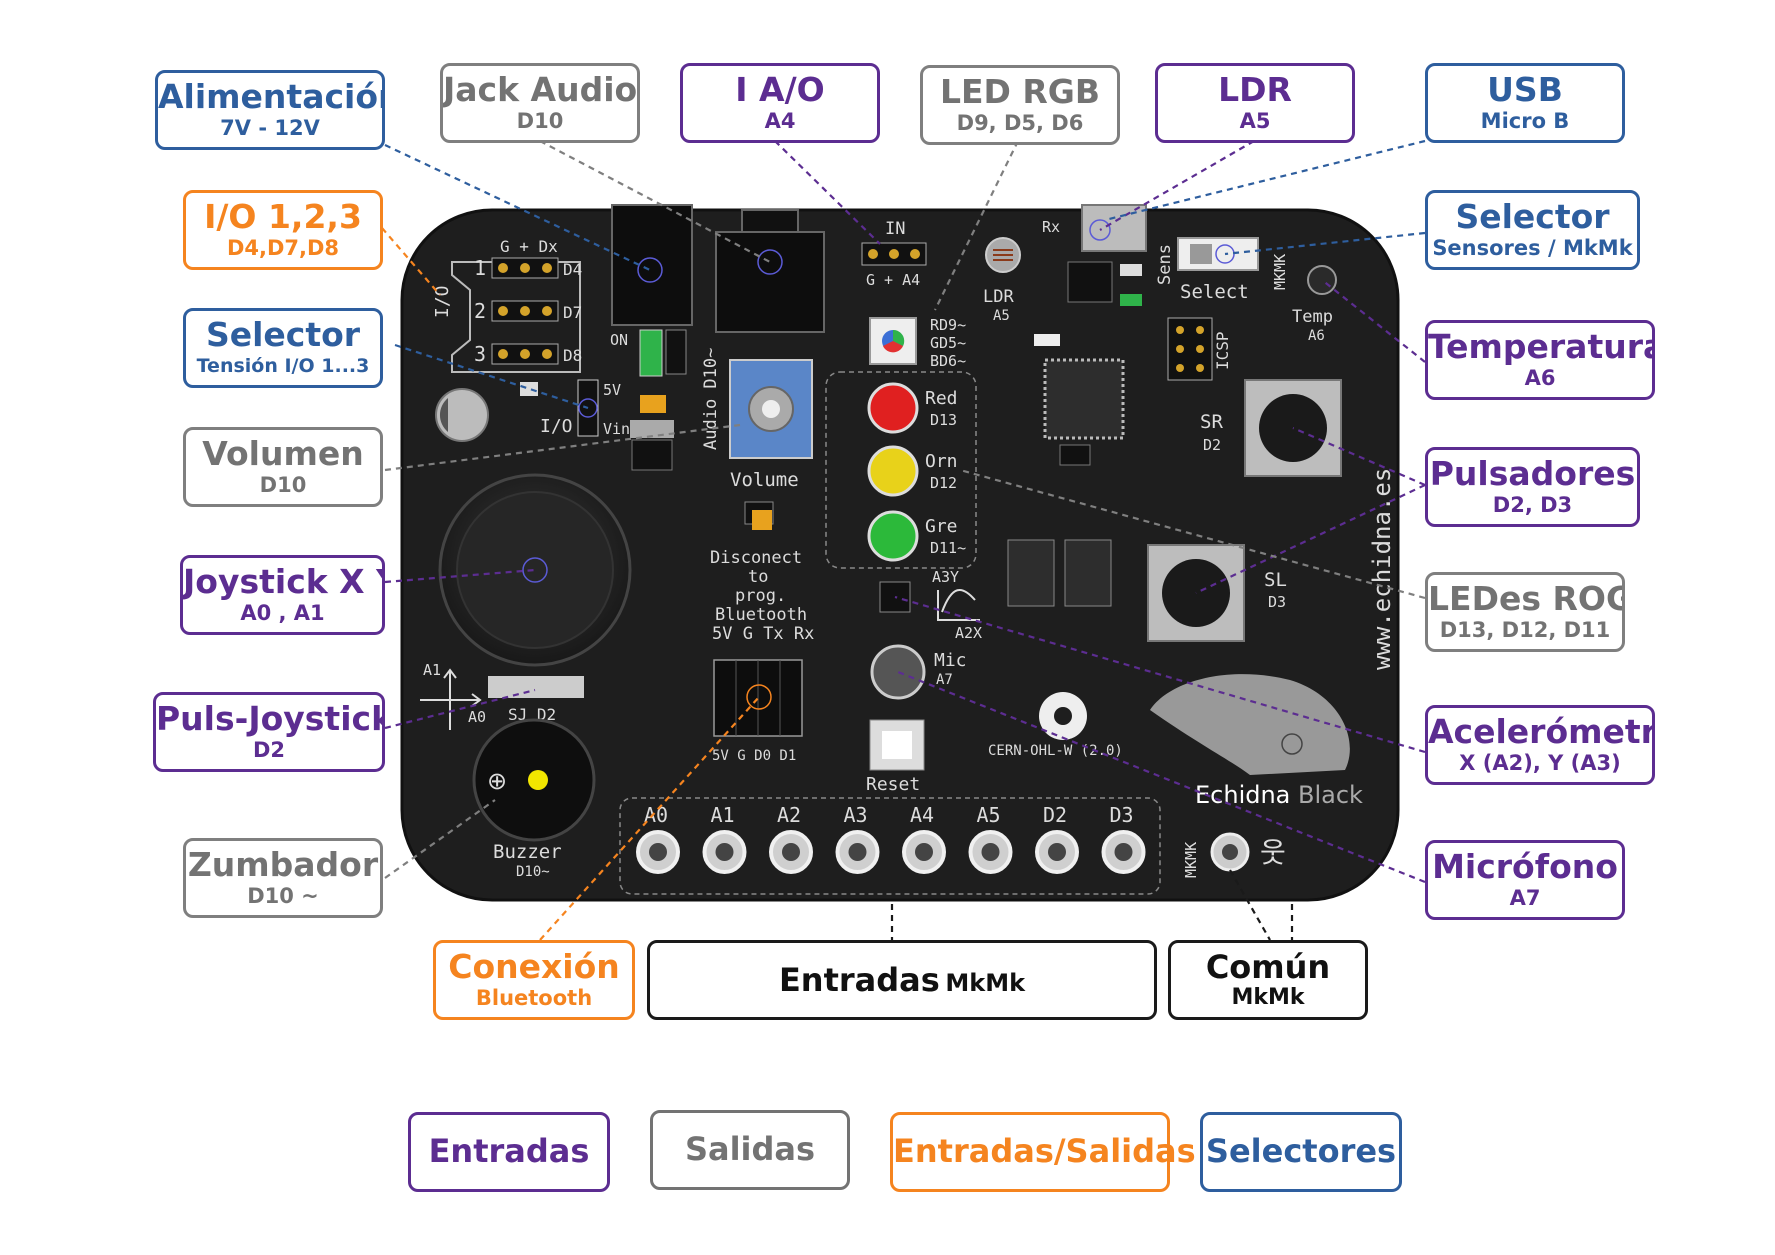  I want to click on person-icon: 웃, so click(1273, 852).